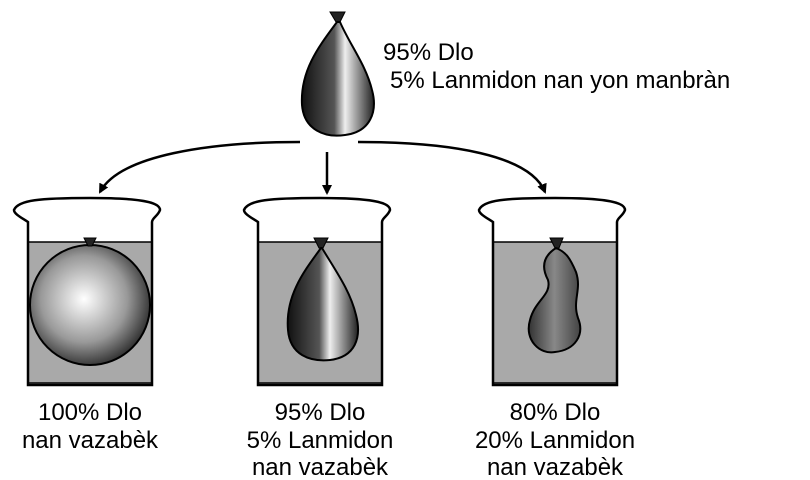  What do you see at coordinates (555, 412) in the screenshot?
I see `beaker-label: 80% Dlo` at bounding box center [555, 412].